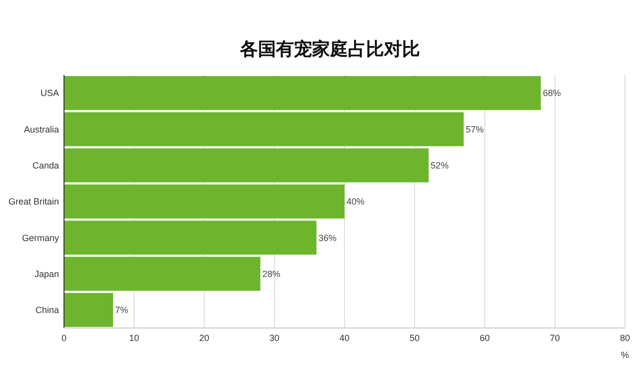 The height and width of the screenshot is (370, 640). I want to click on y-tick-label: USA, so click(49, 93).